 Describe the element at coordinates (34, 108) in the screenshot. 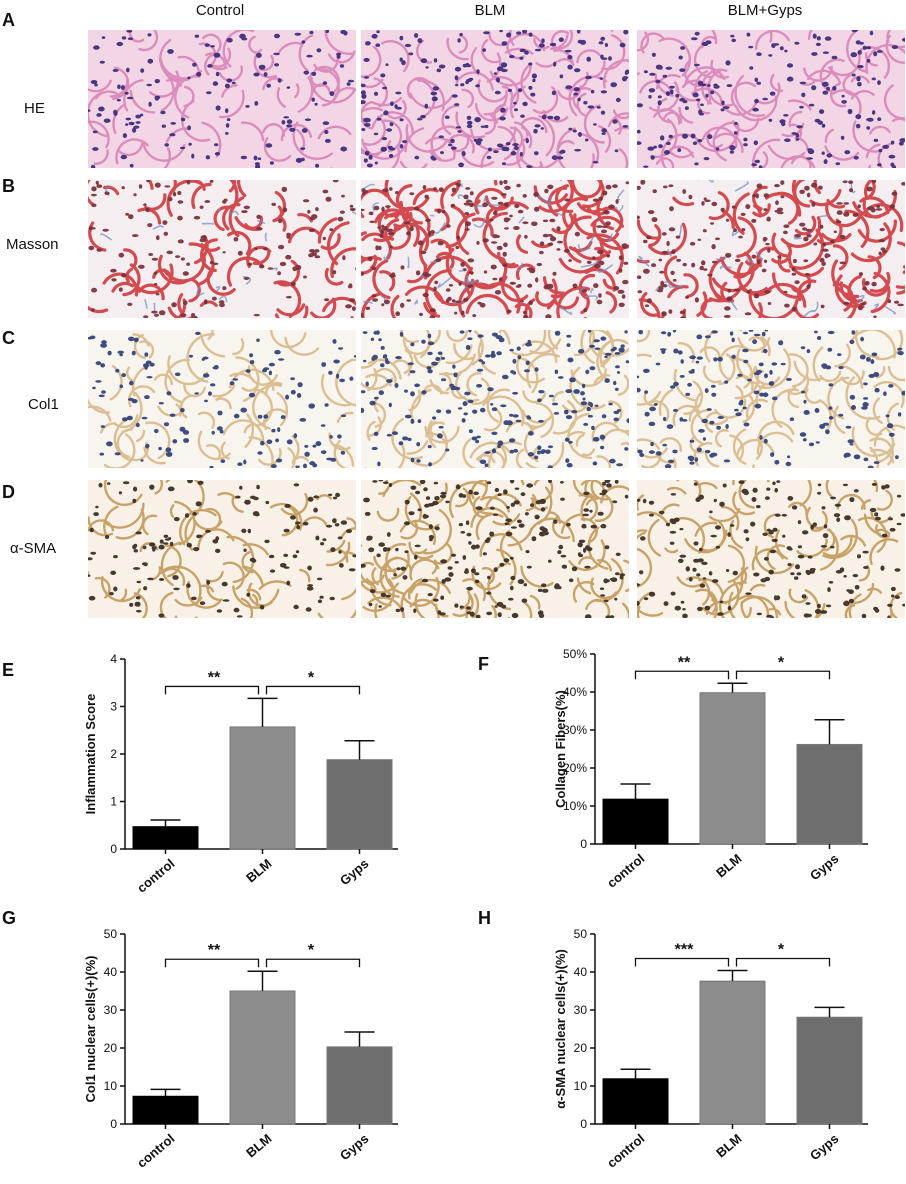

I see `stain-label-he: HE` at that location.